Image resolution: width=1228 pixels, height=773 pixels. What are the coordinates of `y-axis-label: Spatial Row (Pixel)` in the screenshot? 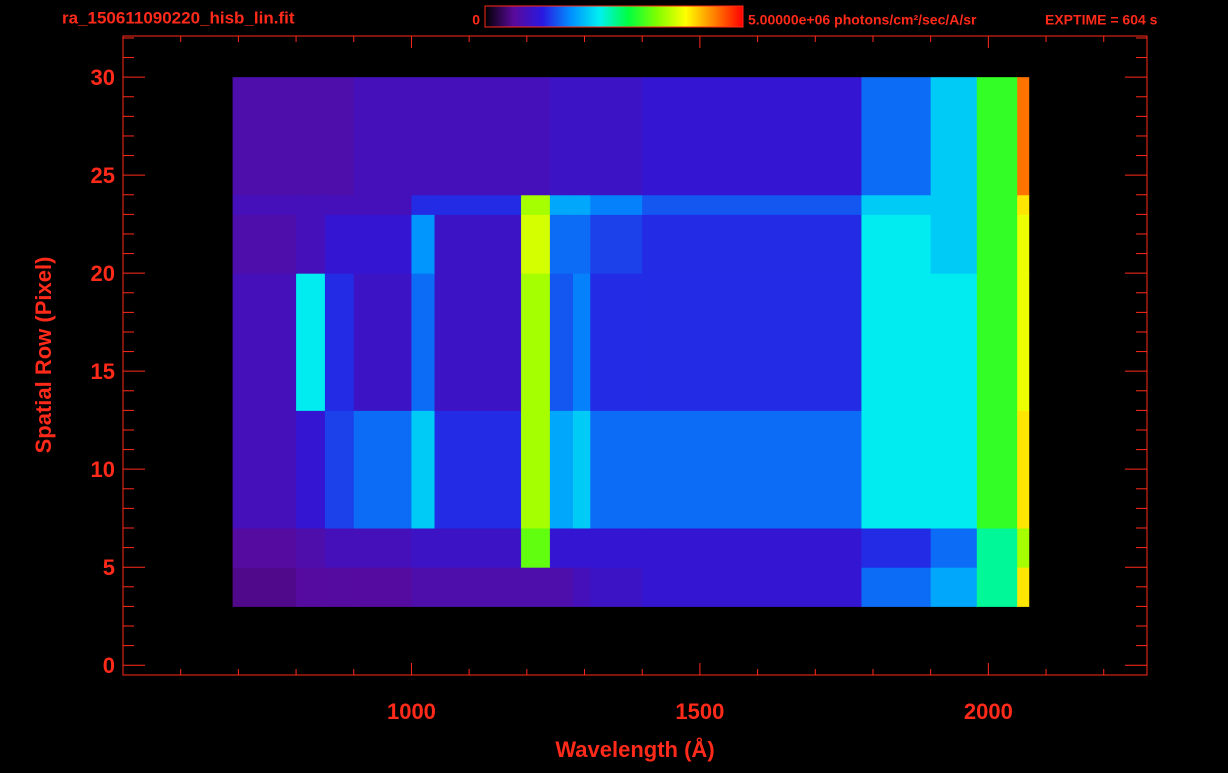 It's located at (43, 355).